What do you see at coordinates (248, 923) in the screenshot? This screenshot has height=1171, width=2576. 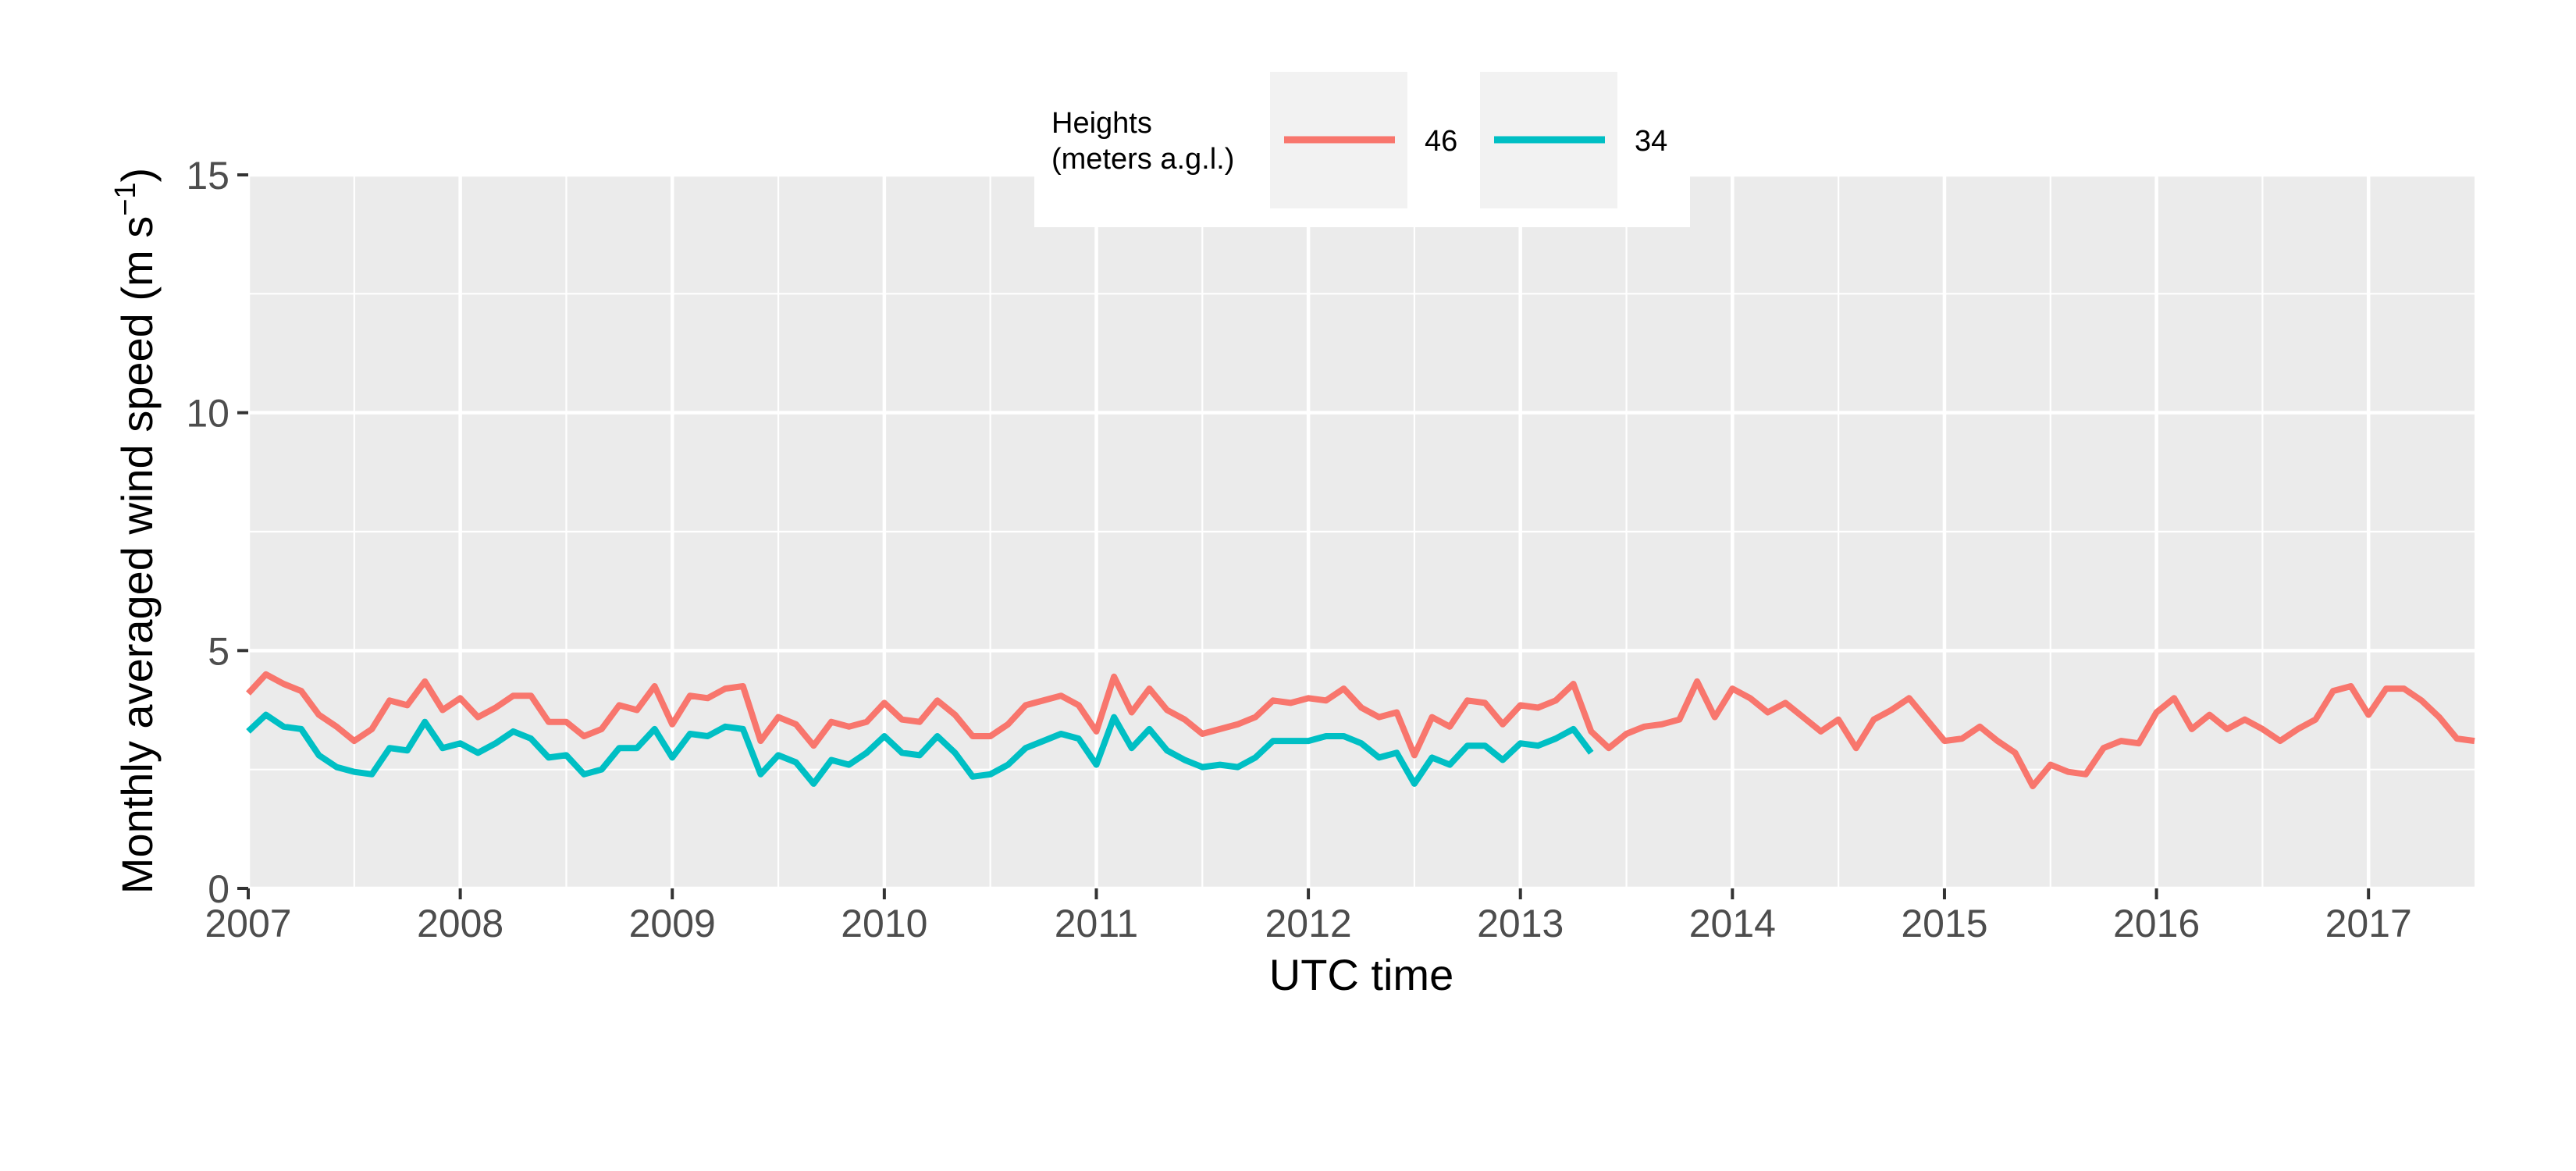 I see `x-tick-label: 2007` at bounding box center [248, 923].